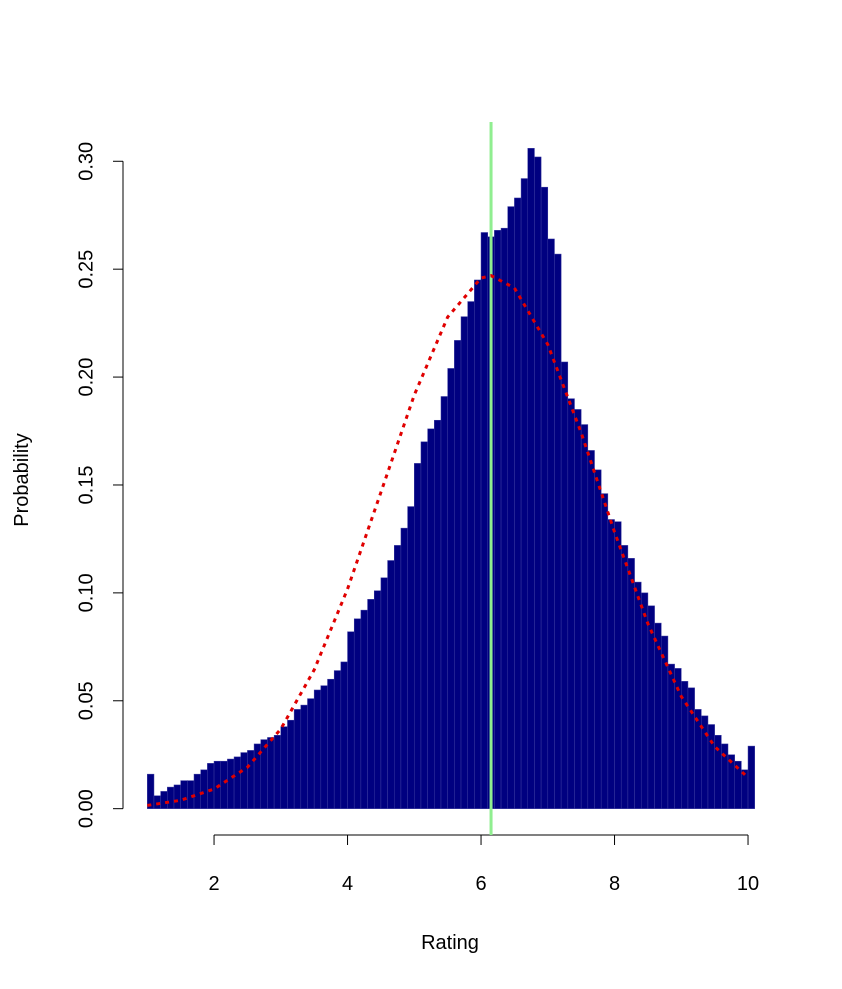  Describe the element at coordinates (450, 943) in the screenshot. I see `x-axis-title: Rating` at that location.